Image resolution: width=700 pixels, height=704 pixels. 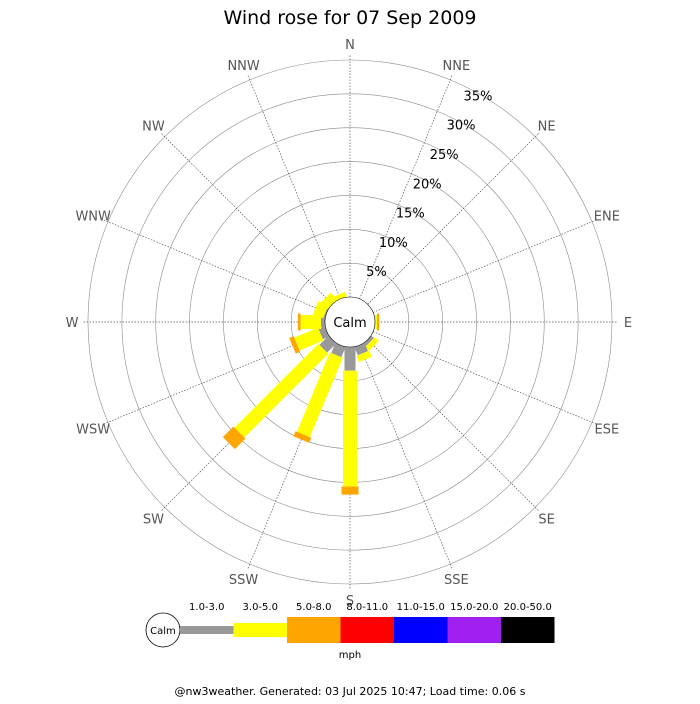 What do you see at coordinates (244, 580) in the screenshot?
I see `direction-label-ssw: SSW` at bounding box center [244, 580].